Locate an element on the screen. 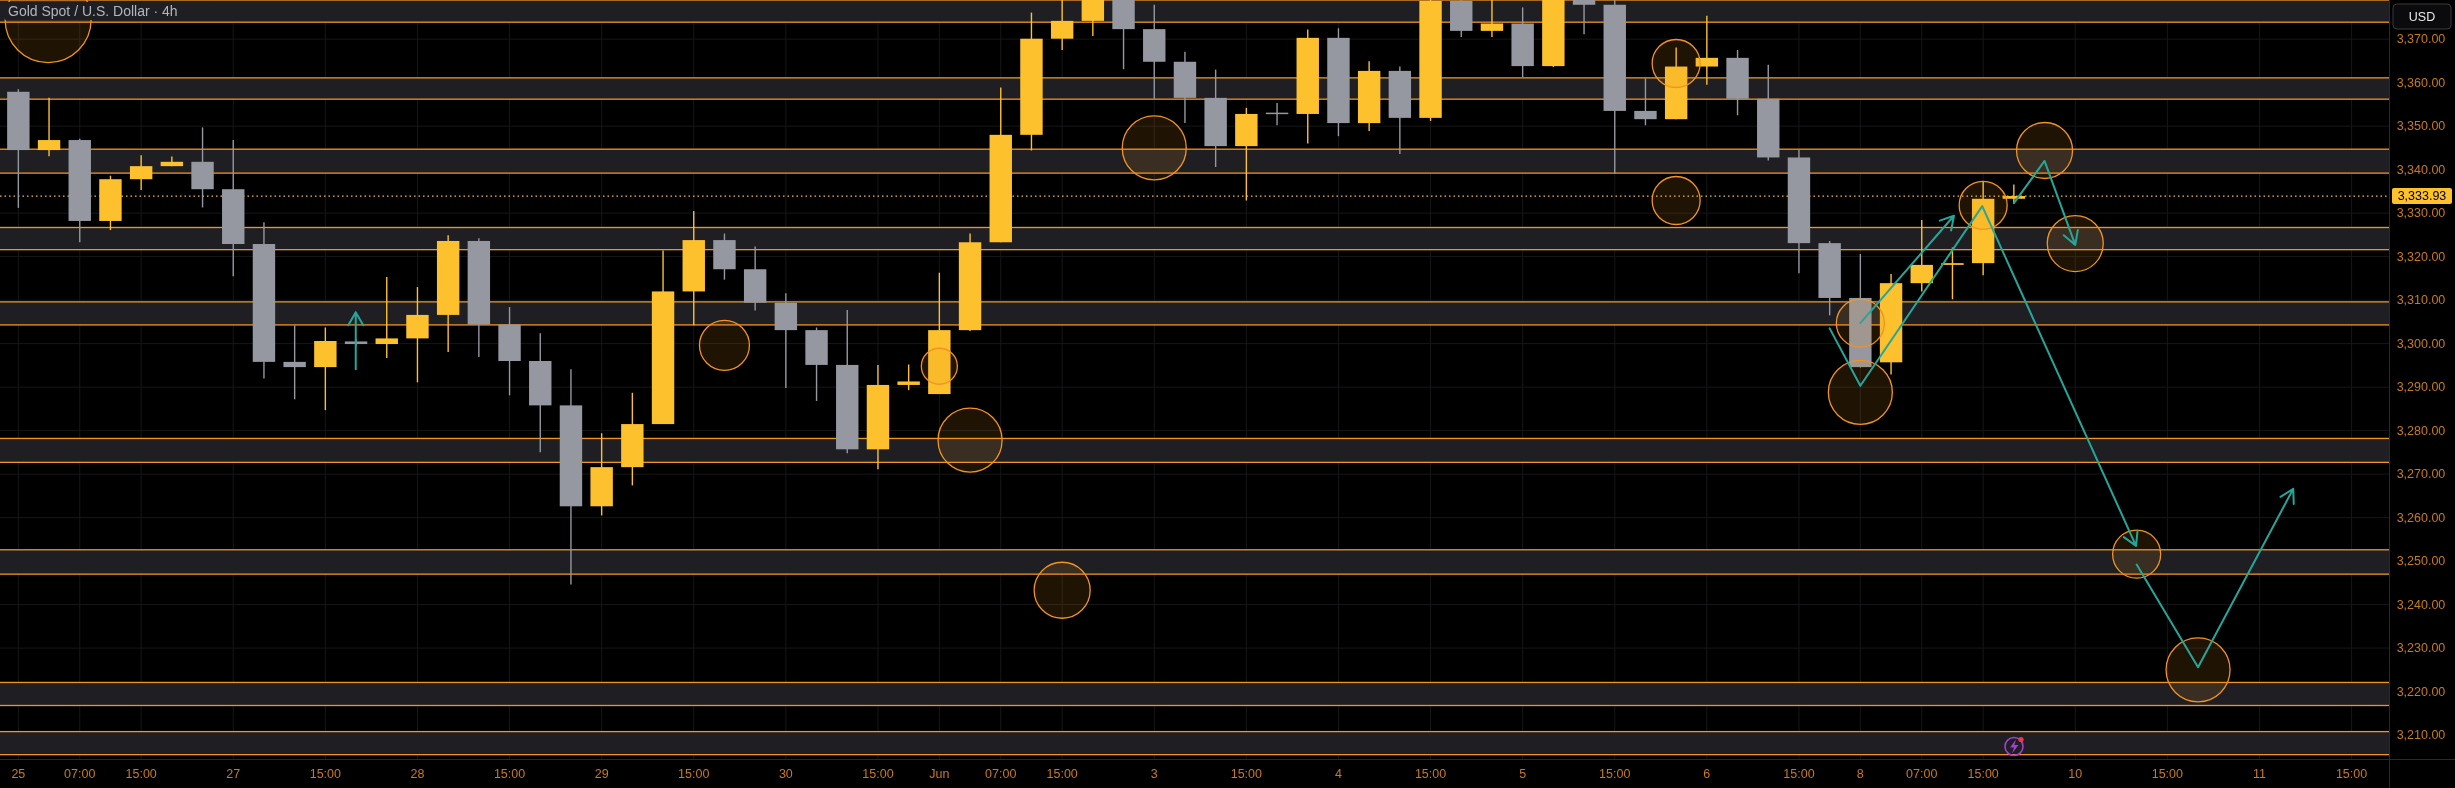 The image size is (2455, 788). y-tick-label: 3,220.00 is located at coordinates (2421, 691).